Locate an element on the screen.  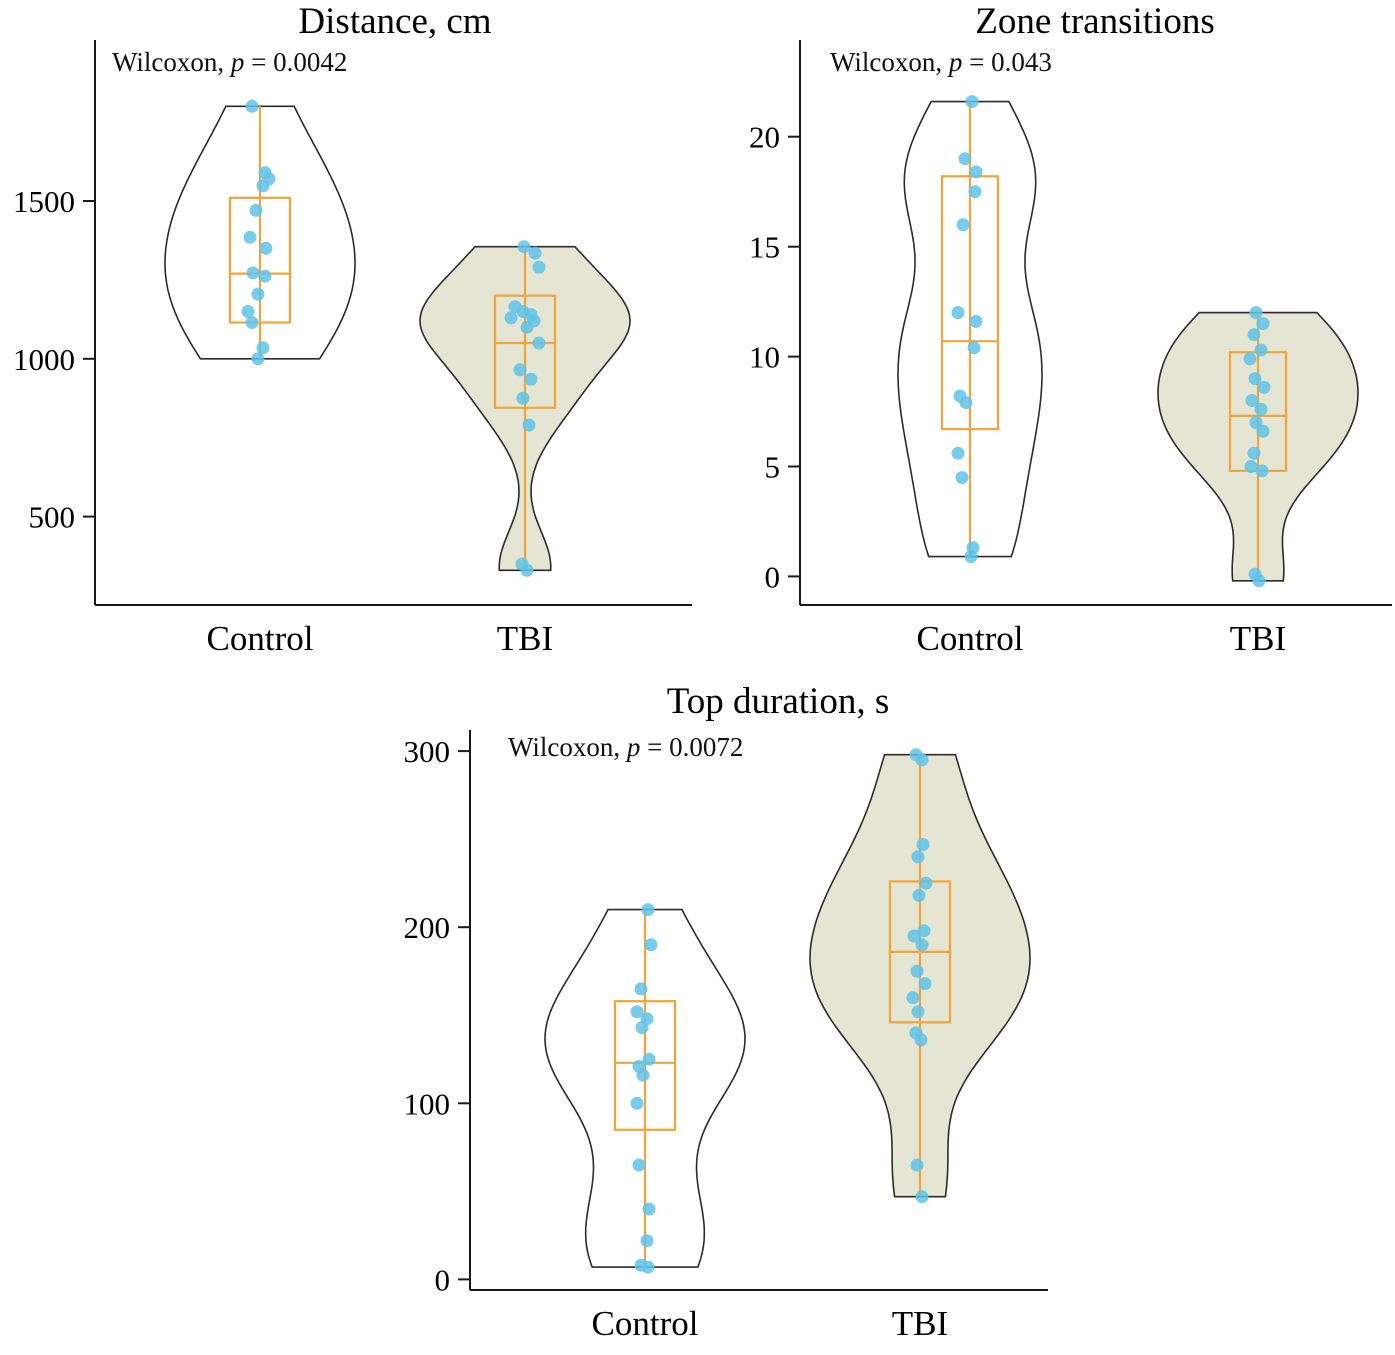
stat-annotation-distance: Wilcoxon, p = 0.0042 is located at coordinates (229, 62).